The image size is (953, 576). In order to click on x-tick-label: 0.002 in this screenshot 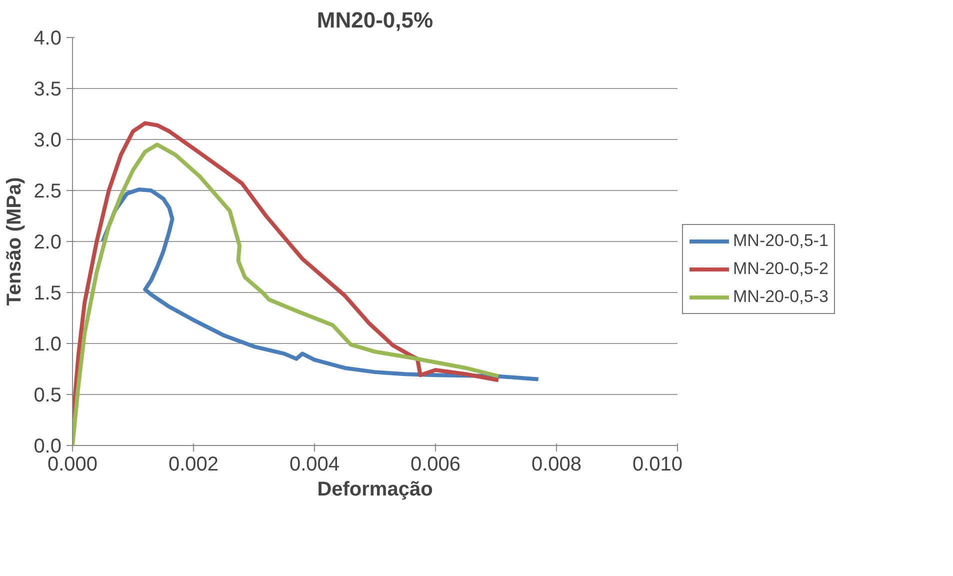, I will do `click(193, 465)`.